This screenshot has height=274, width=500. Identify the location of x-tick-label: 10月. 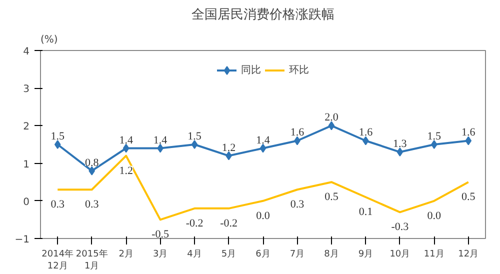
(400, 255).